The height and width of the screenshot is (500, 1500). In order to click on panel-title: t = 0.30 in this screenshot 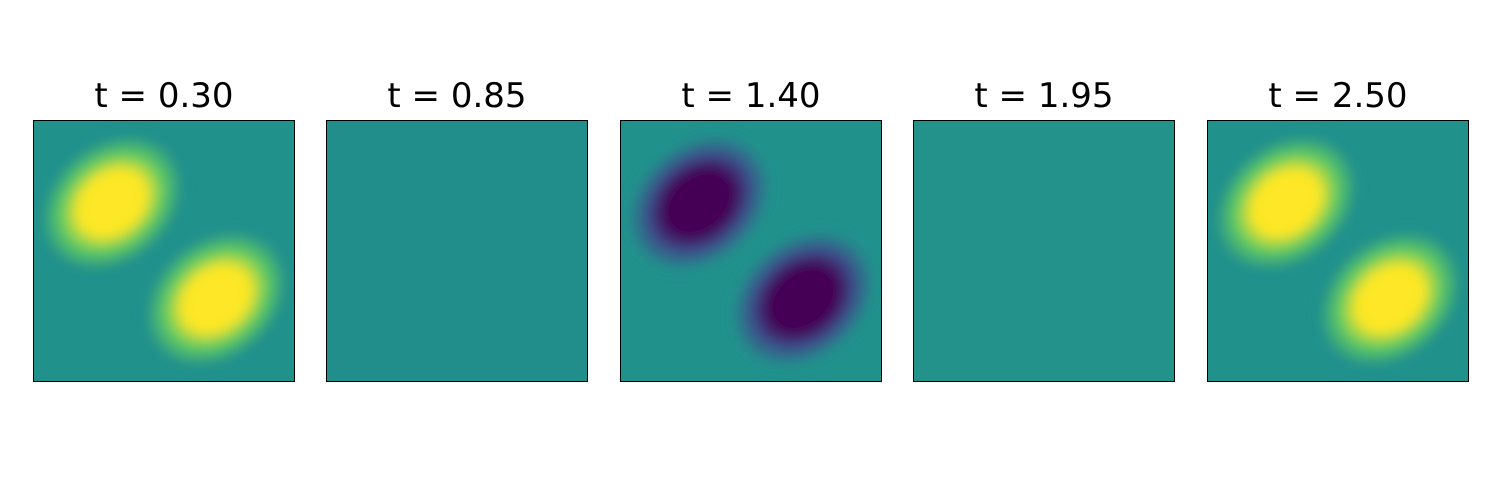, I will do `click(164, 96)`.